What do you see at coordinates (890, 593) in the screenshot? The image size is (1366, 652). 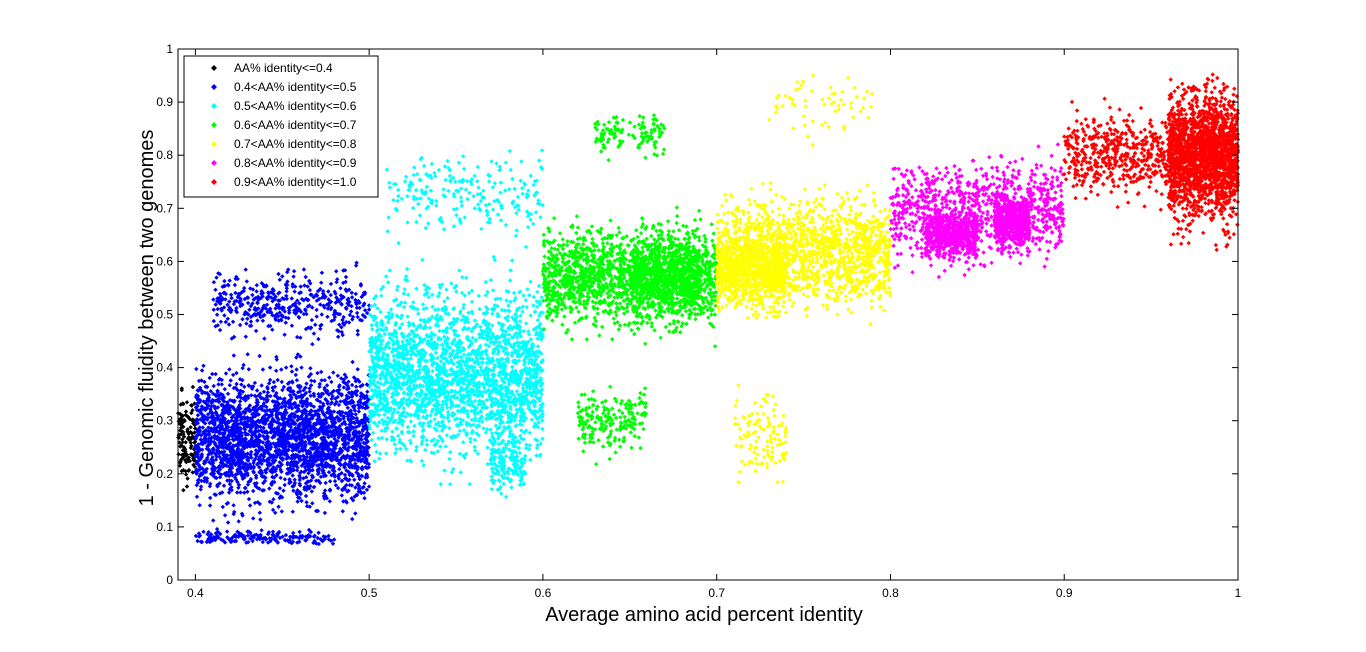 I see `x-tick-label: 0.8` at bounding box center [890, 593].